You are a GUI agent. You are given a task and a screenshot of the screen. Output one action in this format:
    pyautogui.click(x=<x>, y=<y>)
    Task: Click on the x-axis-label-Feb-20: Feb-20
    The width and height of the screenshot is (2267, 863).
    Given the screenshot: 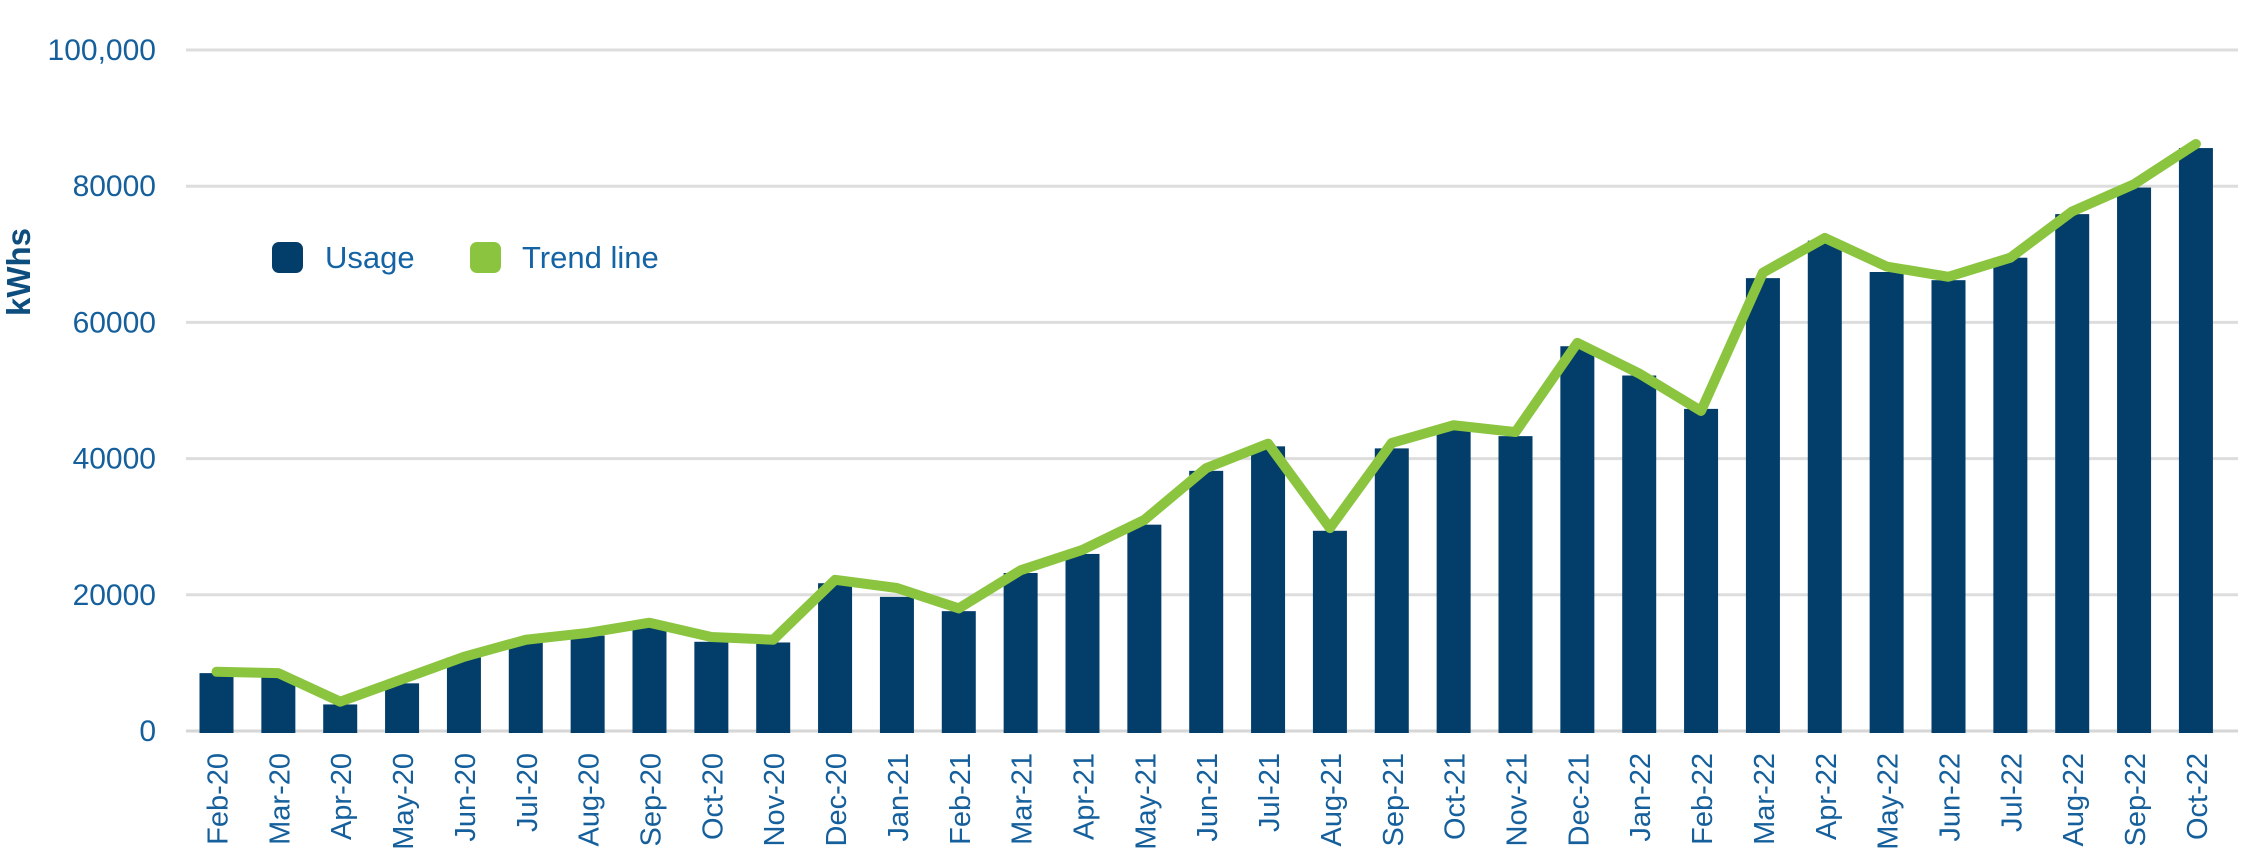 What is the action you would take?
    pyautogui.click(x=219, y=799)
    